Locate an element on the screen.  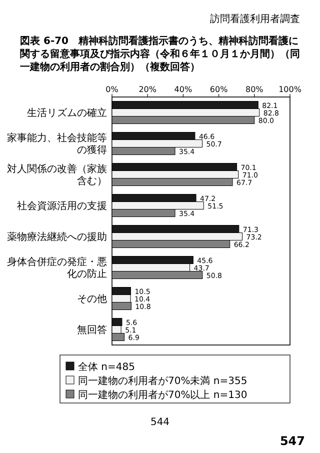
x-tick-label: 100% is located at coordinates (290, 89).